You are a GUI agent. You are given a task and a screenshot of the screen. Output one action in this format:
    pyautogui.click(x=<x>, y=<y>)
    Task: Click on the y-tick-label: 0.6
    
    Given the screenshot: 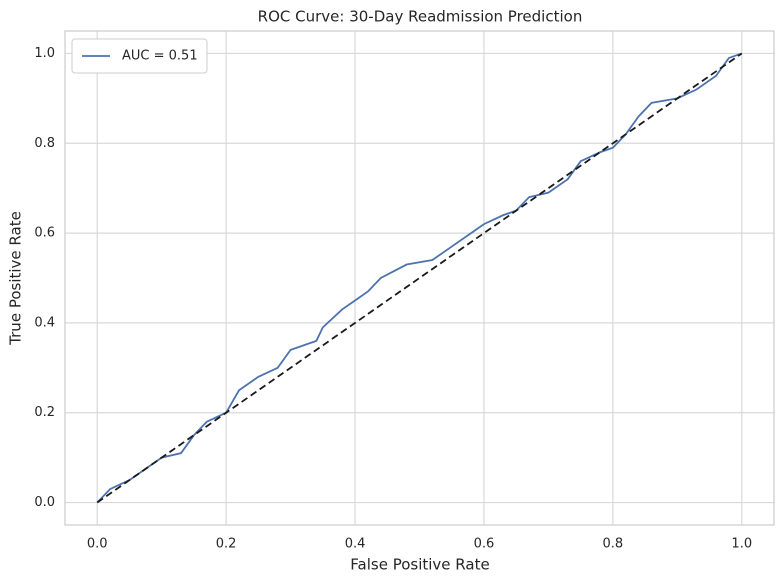 What is the action you would take?
    pyautogui.click(x=44, y=233)
    